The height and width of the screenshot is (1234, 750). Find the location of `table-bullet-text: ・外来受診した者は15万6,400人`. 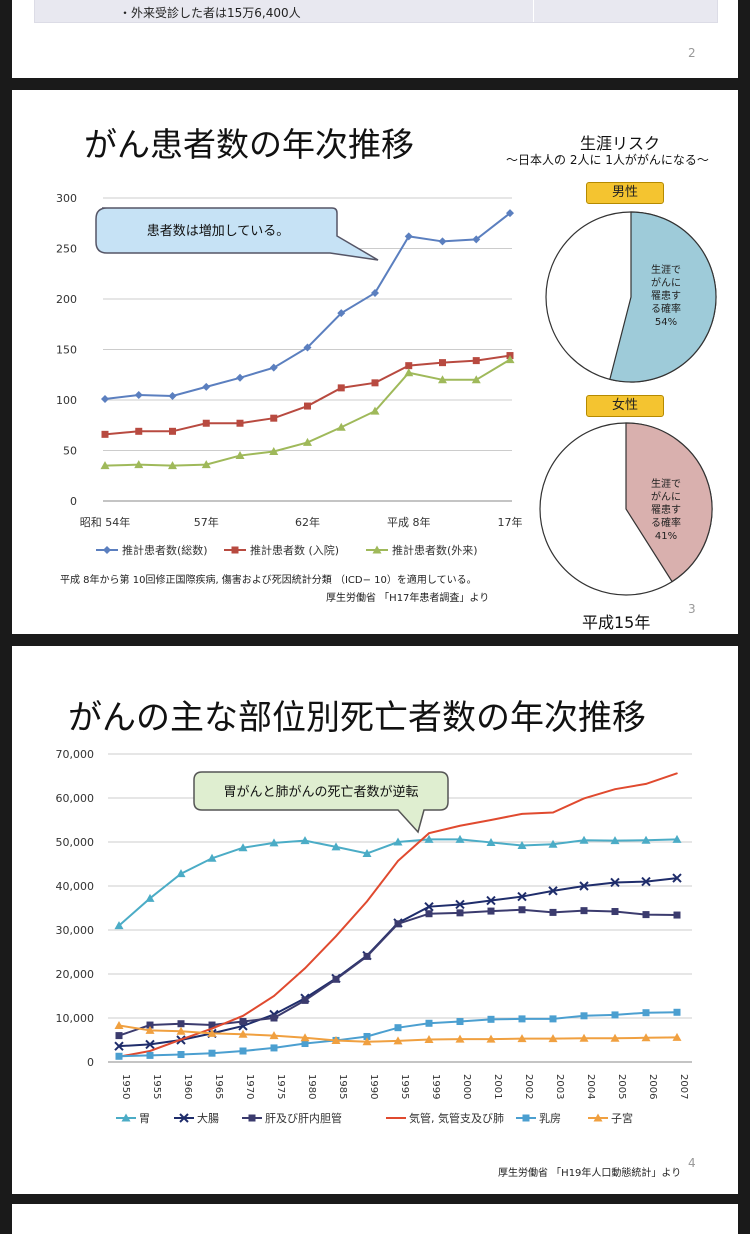

table-bullet-text: ・外来受診した者は15万6,400人 is located at coordinates (210, 13).